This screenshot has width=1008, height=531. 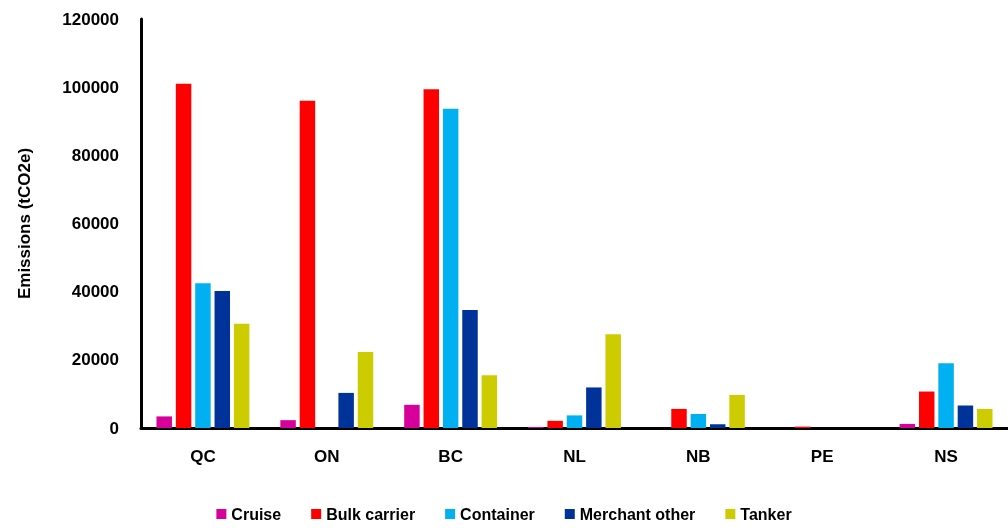 I want to click on x-tick-label: ON, so click(x=327, y=456).